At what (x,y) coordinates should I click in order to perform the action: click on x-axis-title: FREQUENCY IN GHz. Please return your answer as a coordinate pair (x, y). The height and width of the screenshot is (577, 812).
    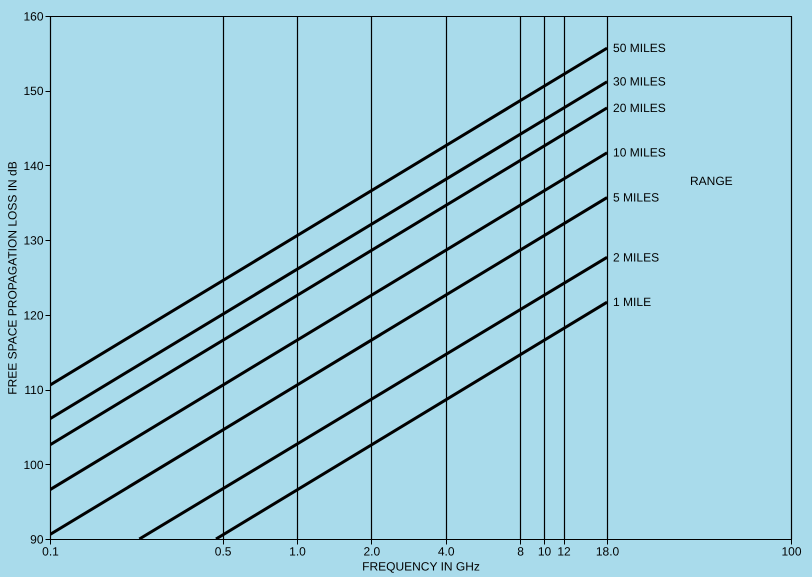
    Looking at the image, I should click on (421, 567).